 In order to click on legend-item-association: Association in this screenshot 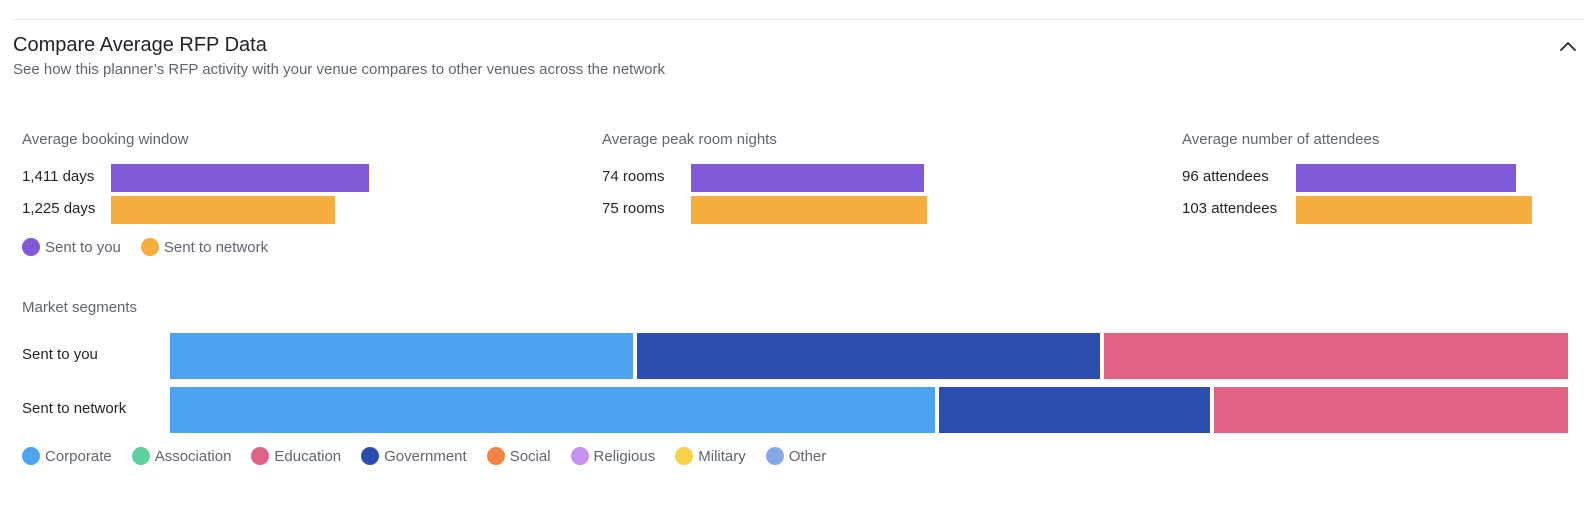, I will do `click(181, 456)`.